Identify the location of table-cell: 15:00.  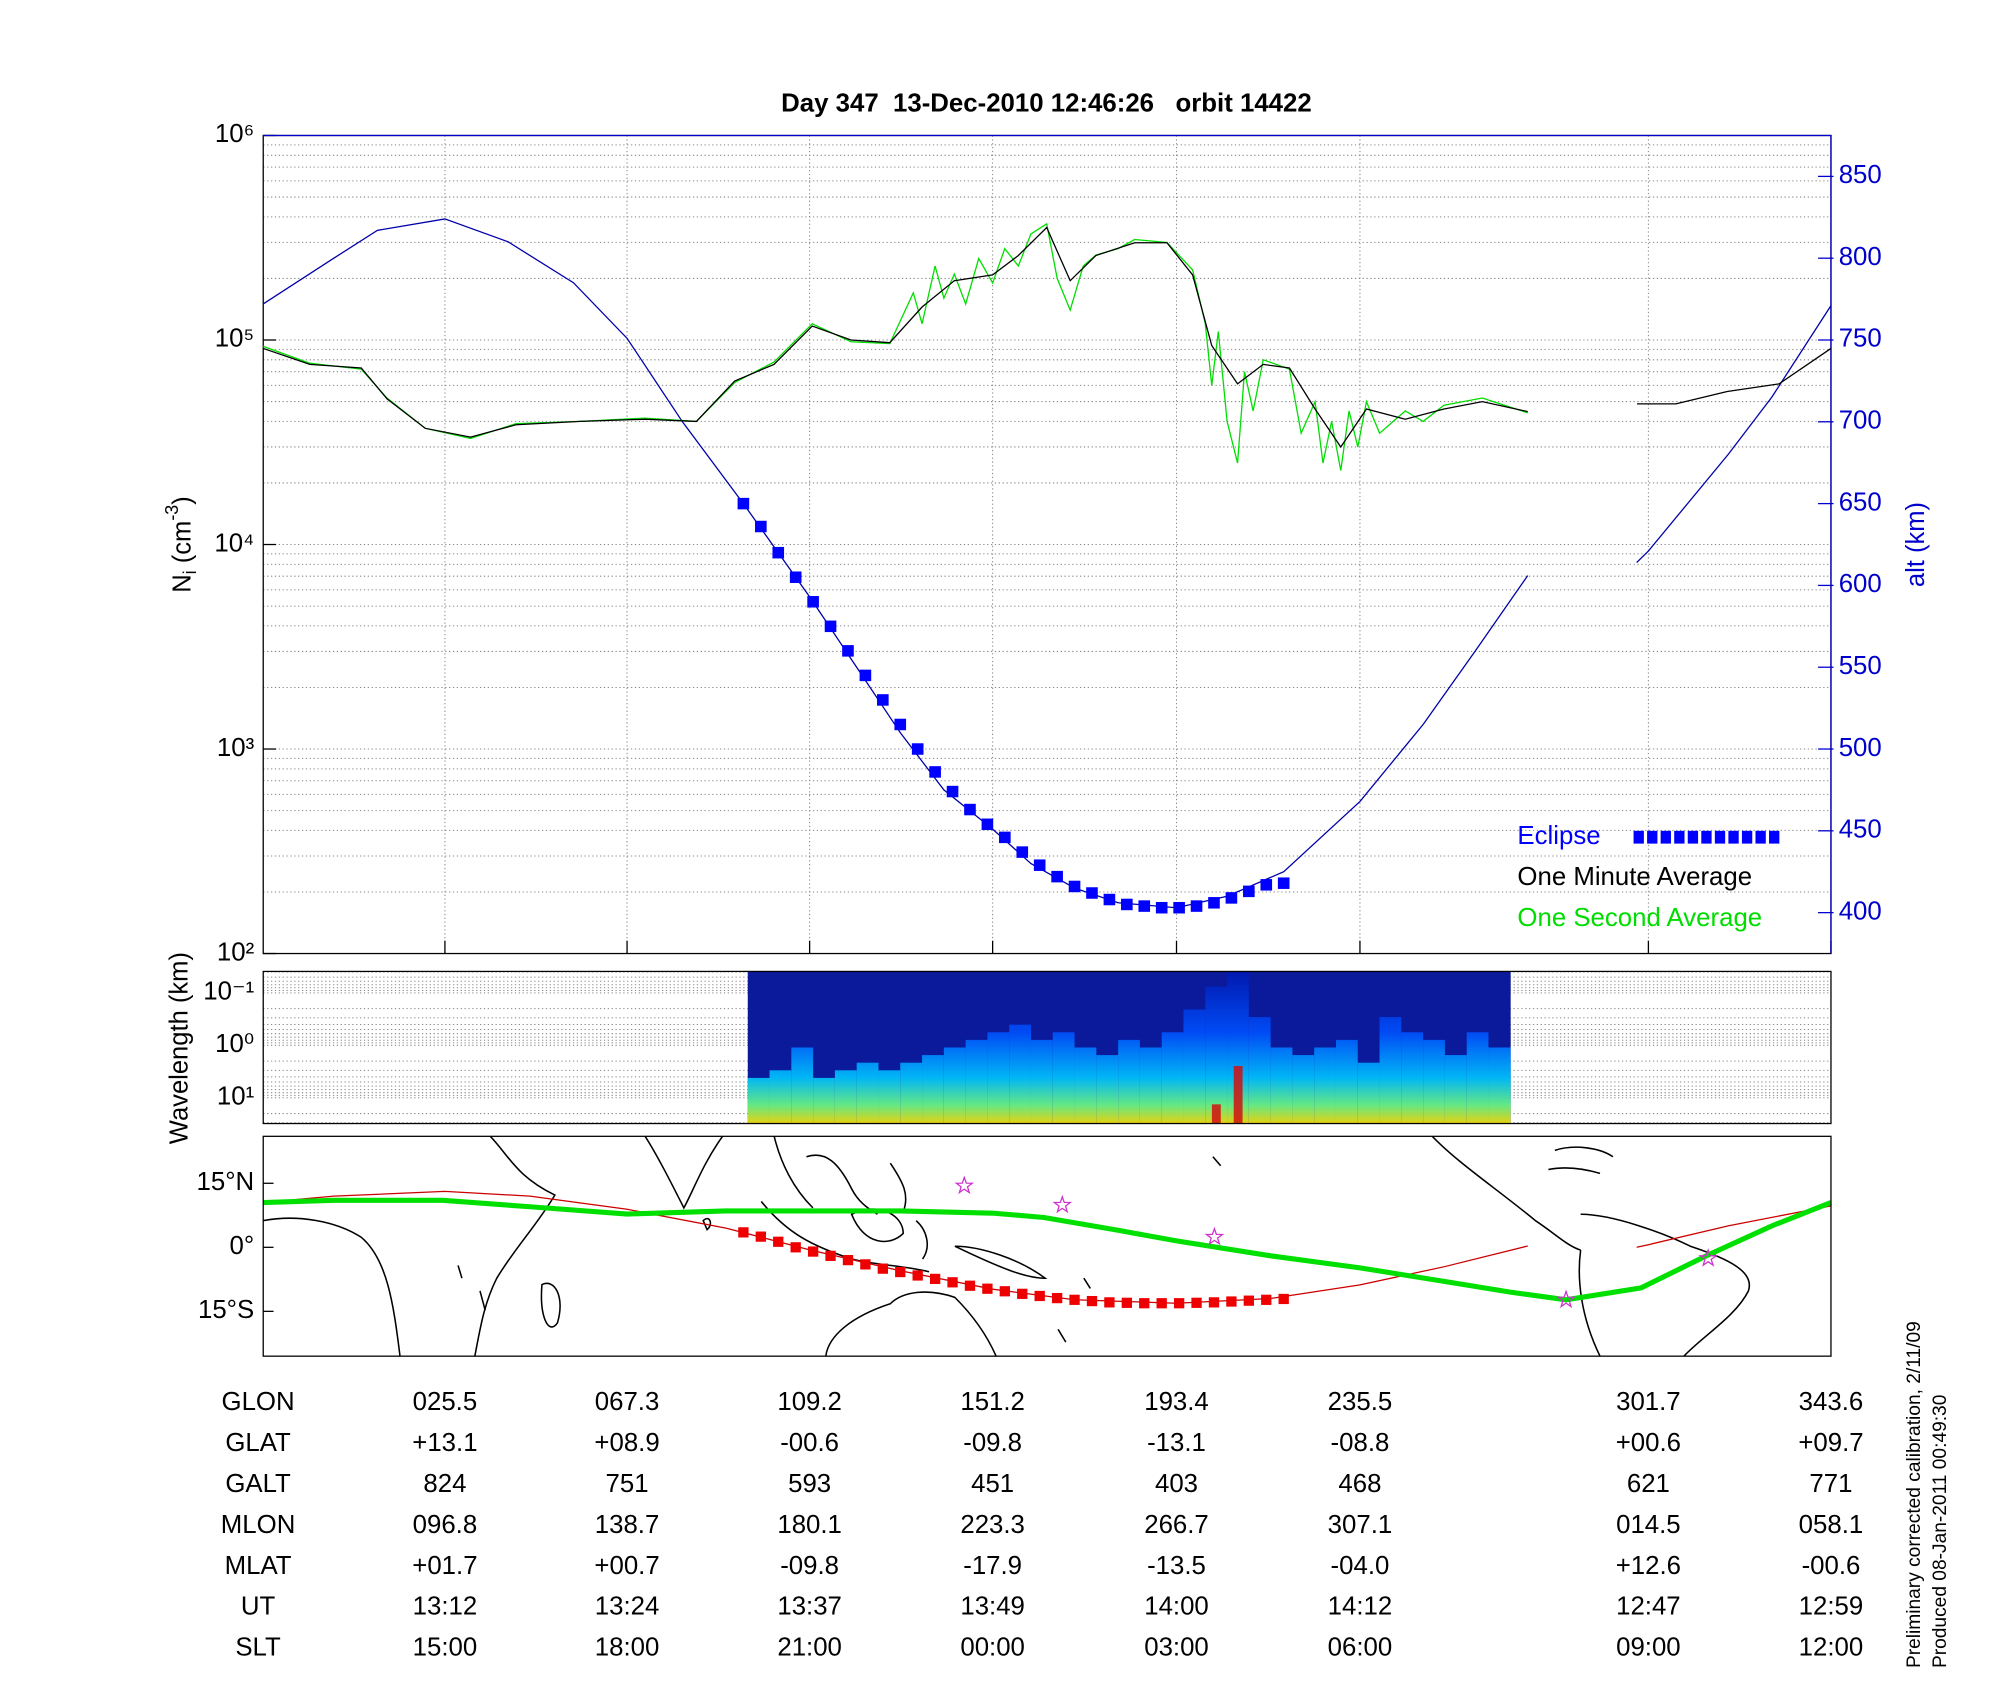
(445, 1648).